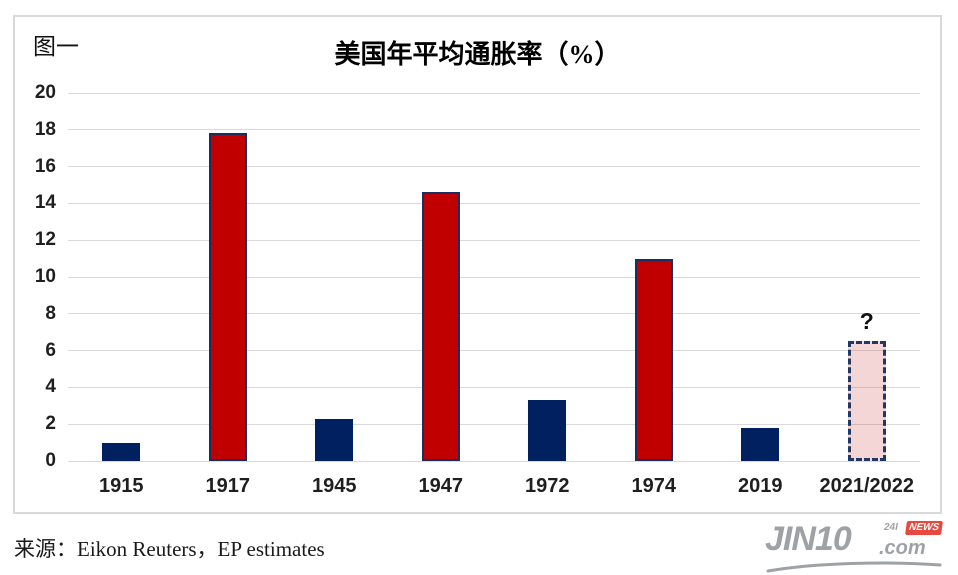 The width and height of the screenshot is (958, 575). What do you see at coordinates (50, 424) in the screenshot?
I see `y-tick-label: 2` at bounding box center [50, 424].